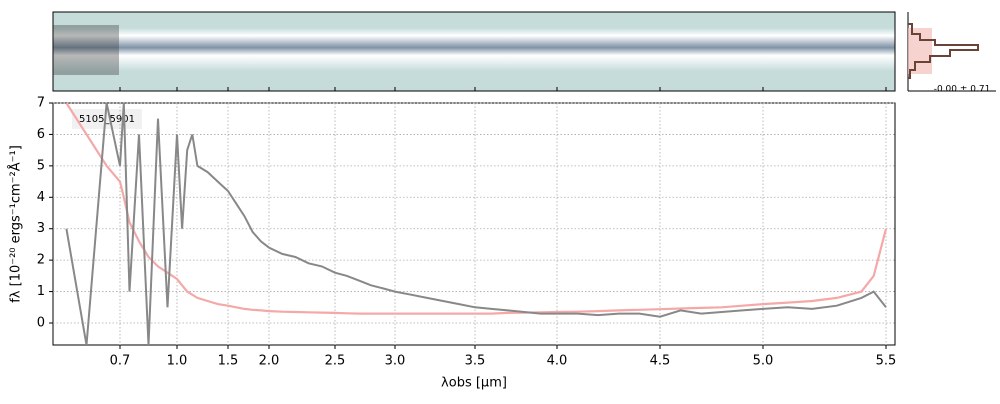 The width and height of the screenshot is (1000, 404). Describe the element at coordinates (474, 383) in the screenshot. I see `x-axis-label: λobs [μm]` at that location.